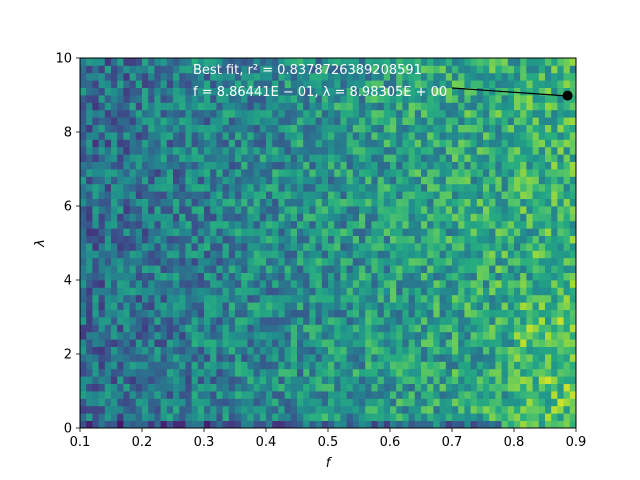 Image resolution: width=640 pixels, height=480 pixels. What do you see at coordinates (63, 59) in the screenshot?
I see `y-tick-label: 10` at bounding box center [63, 59].